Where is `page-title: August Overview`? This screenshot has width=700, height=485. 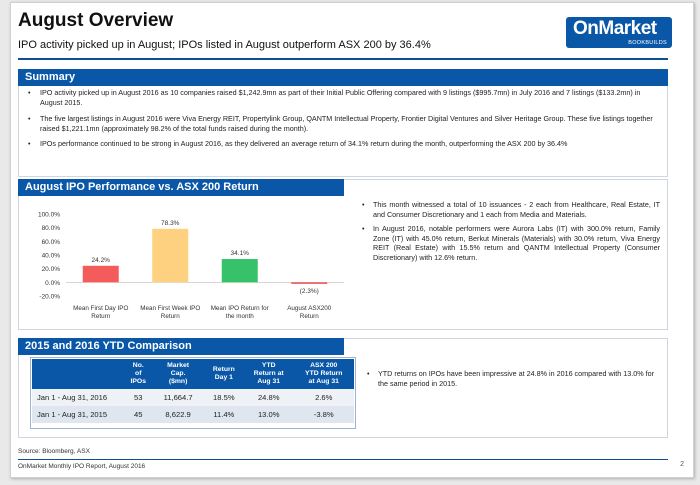
page-title: August Overview is located at coordinates (96, 20).